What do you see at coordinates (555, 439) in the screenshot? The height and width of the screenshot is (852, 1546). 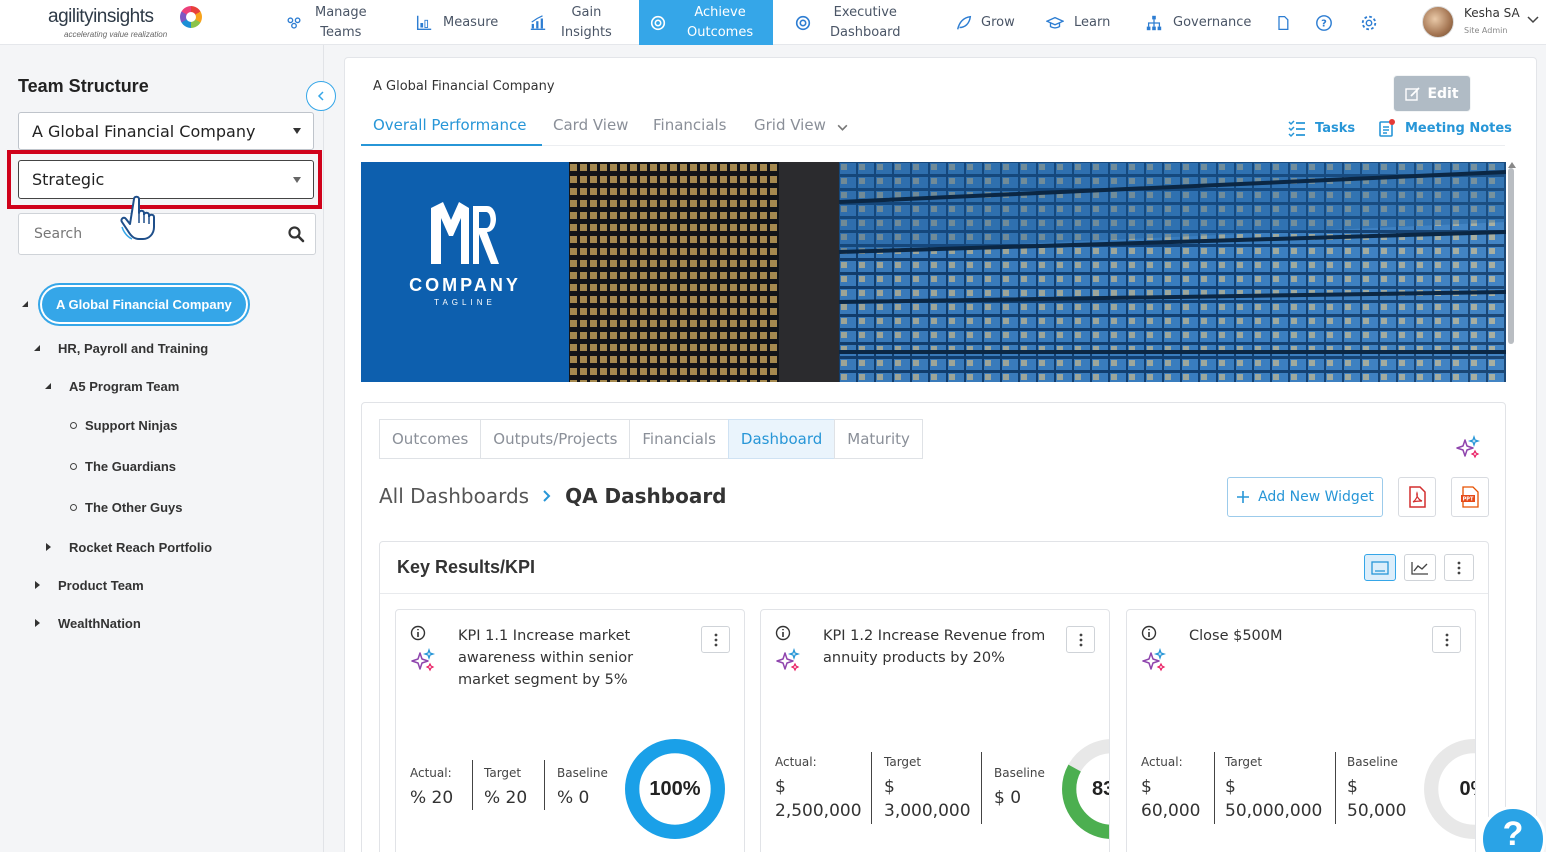 I see `tab-outputs-projects: Outputs/Projects` at bounding box center [555, 439].